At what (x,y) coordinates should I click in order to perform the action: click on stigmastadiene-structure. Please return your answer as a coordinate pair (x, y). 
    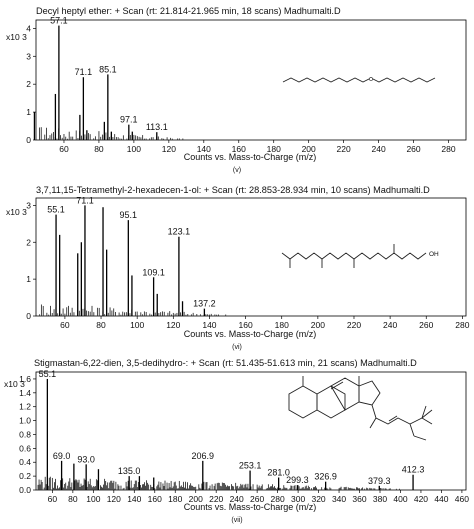
    Looking at the image, I should click on (360, 408).